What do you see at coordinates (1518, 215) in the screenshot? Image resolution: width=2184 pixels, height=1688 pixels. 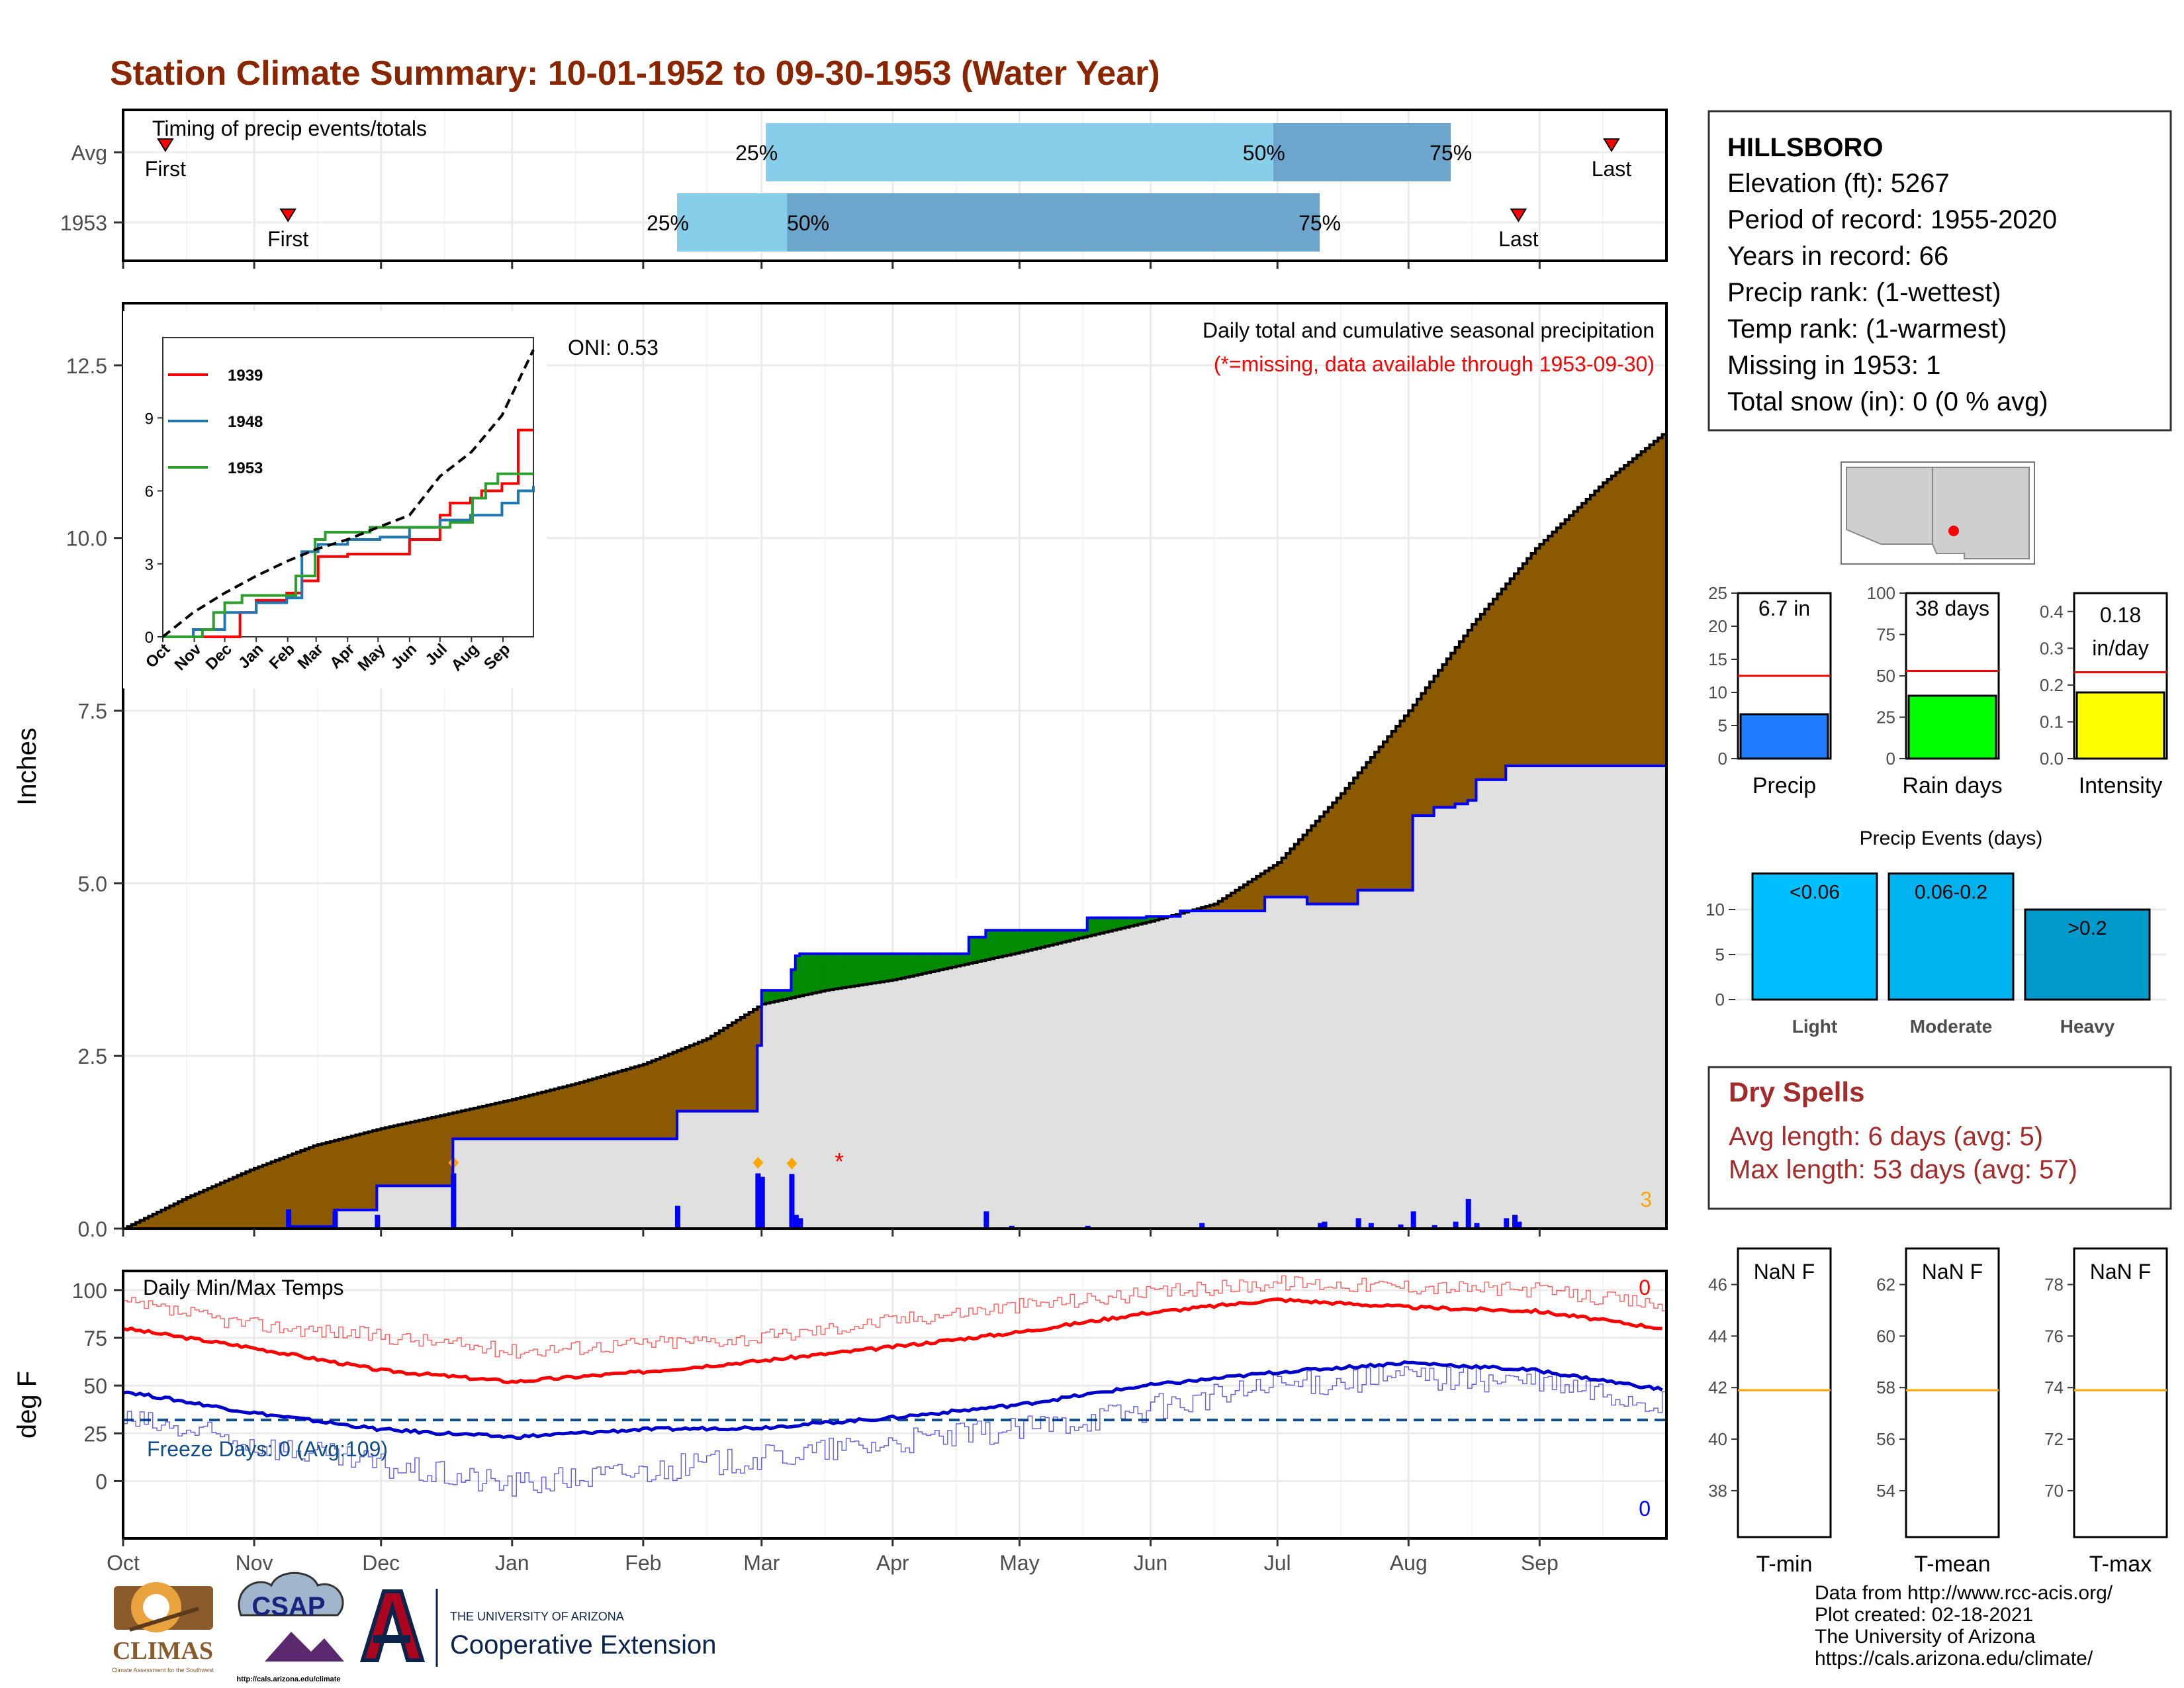 I see `timing-last-marker` at bounding box center [1518, 215].